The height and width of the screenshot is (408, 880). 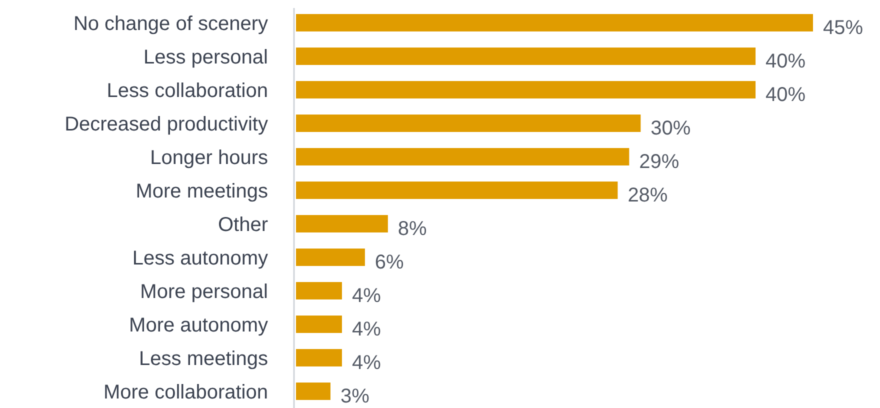 I want to click on data-label: 8%, so click(x=413, y=229).